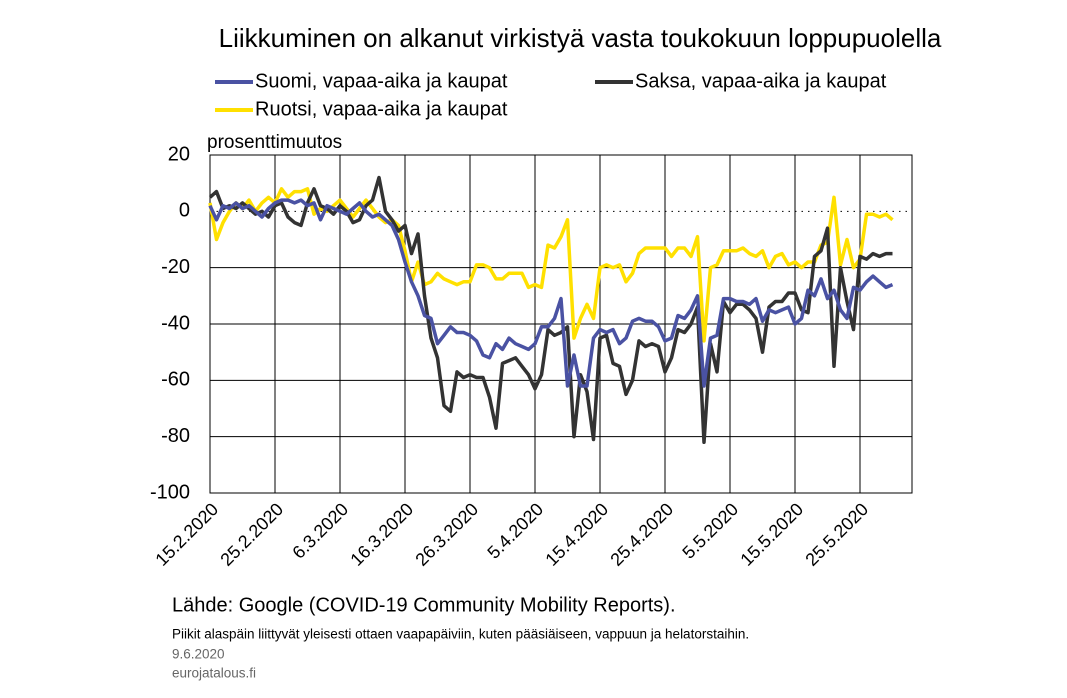  I want to click on y-tick-label: -100, so click(170, 492).